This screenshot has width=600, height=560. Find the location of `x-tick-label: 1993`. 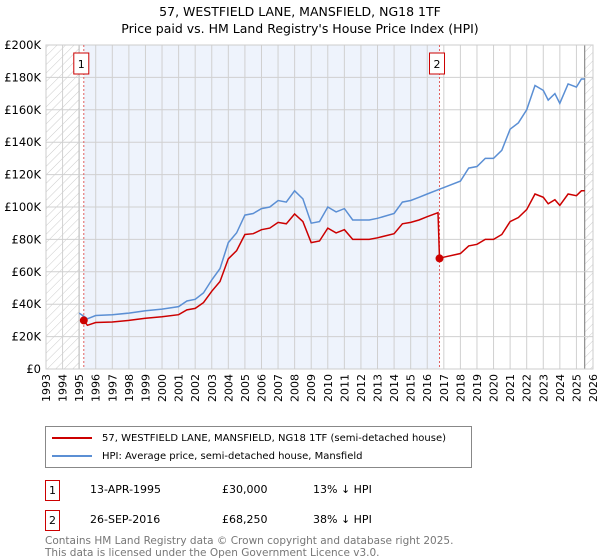

x-tick-label: 1993 is located at coordinates (46, 388).